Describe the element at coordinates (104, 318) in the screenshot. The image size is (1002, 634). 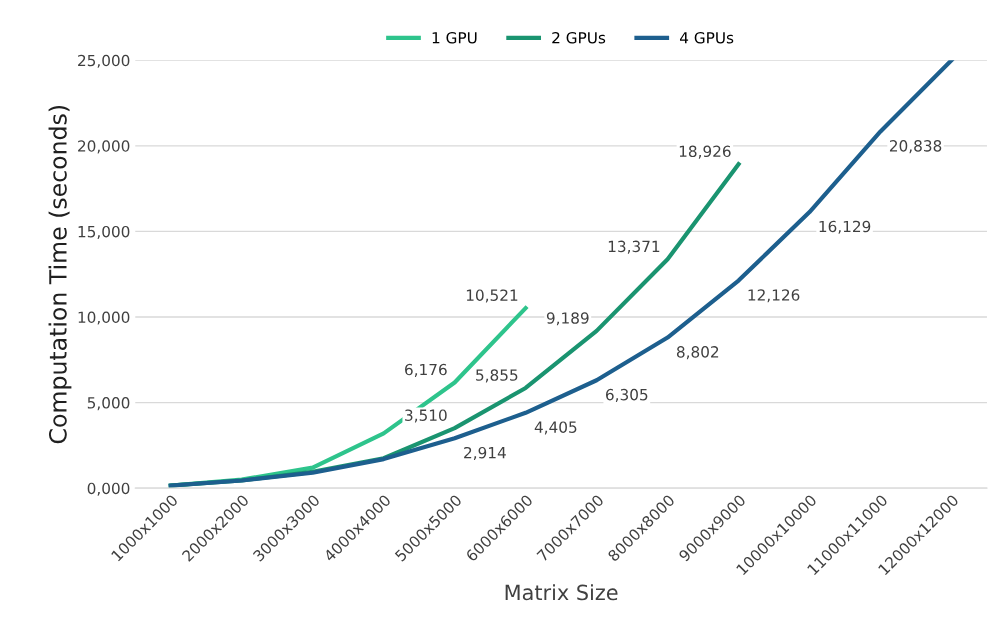
I see `y-tick-label: 10,000` at that location.